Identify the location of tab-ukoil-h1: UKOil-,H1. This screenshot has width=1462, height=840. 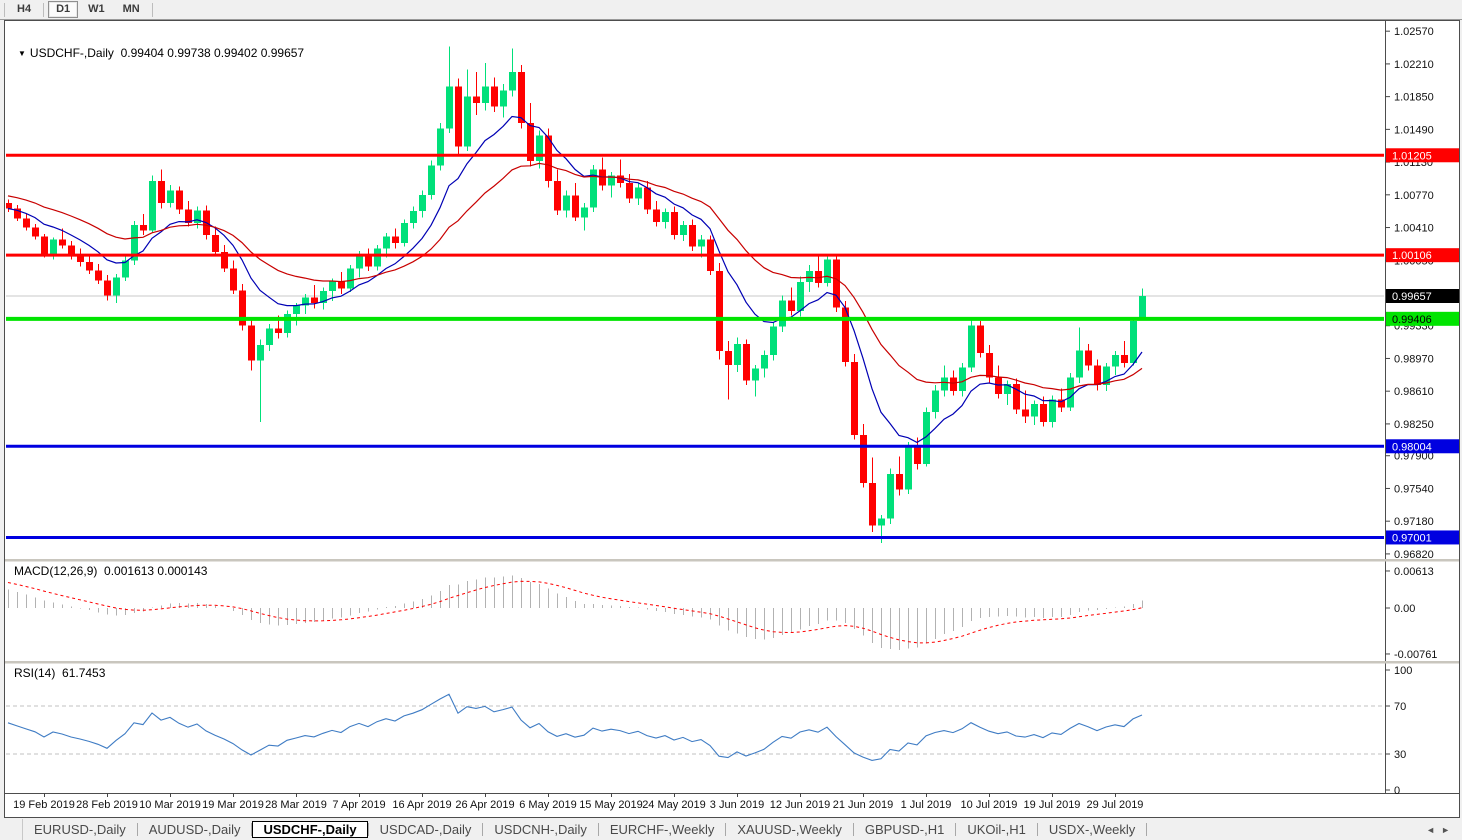
(996, 829).